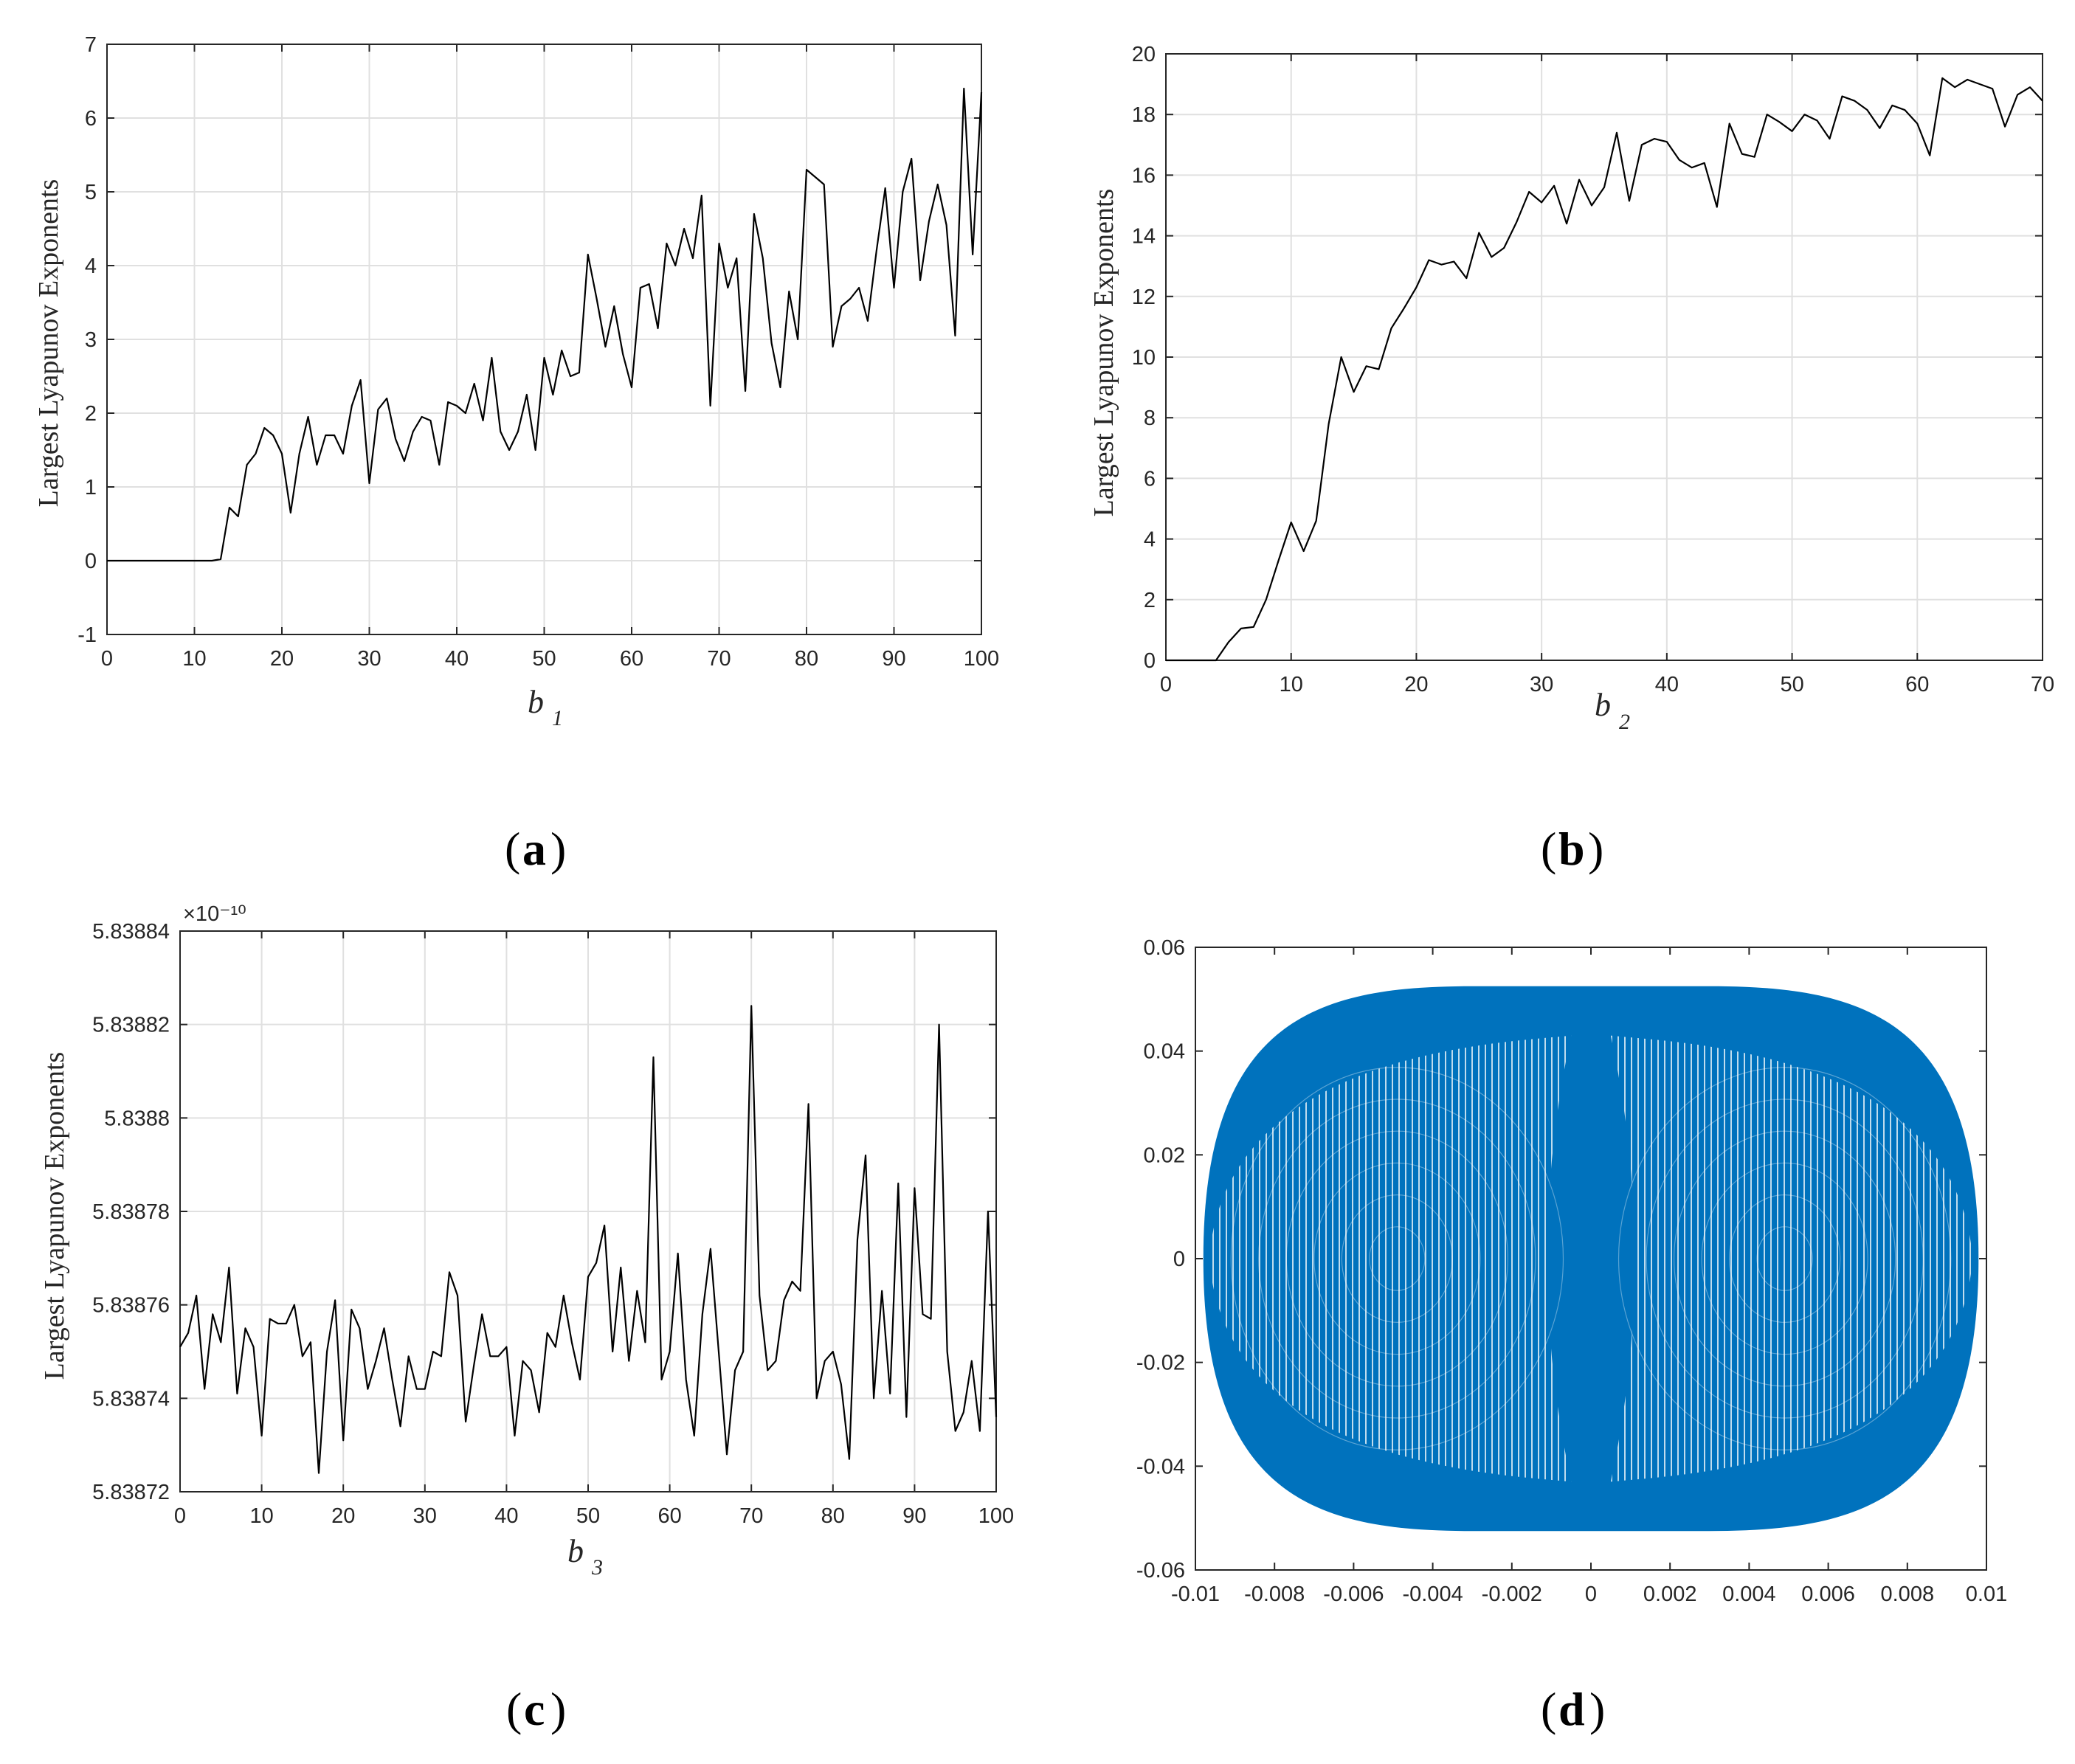 Image resolution: width=2075 pixels, height=1764 pixels. Describe the element at coordinates (536, 702) in the screenshot. I see `panel-a-xlabel: b` at that location.